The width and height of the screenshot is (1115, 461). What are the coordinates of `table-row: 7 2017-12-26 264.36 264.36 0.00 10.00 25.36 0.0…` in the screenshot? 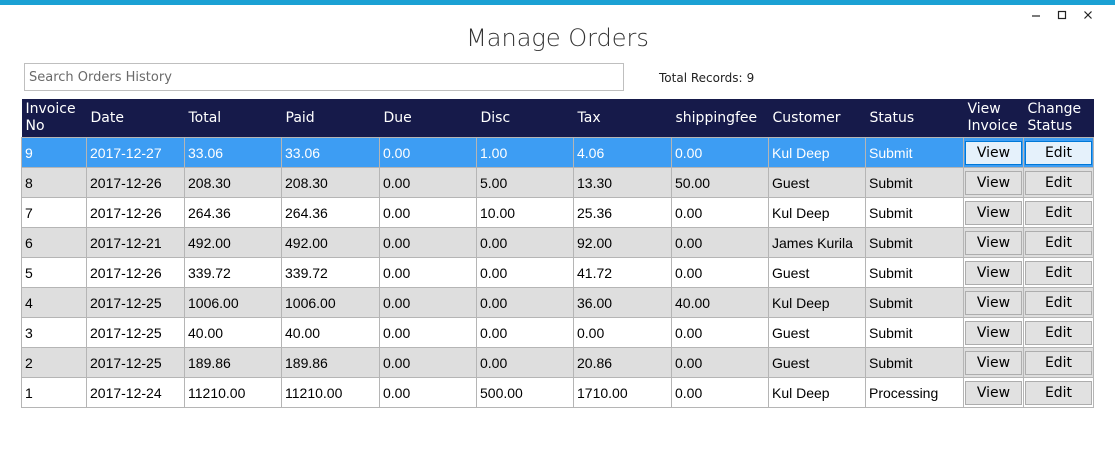 It's located at (557, 212).